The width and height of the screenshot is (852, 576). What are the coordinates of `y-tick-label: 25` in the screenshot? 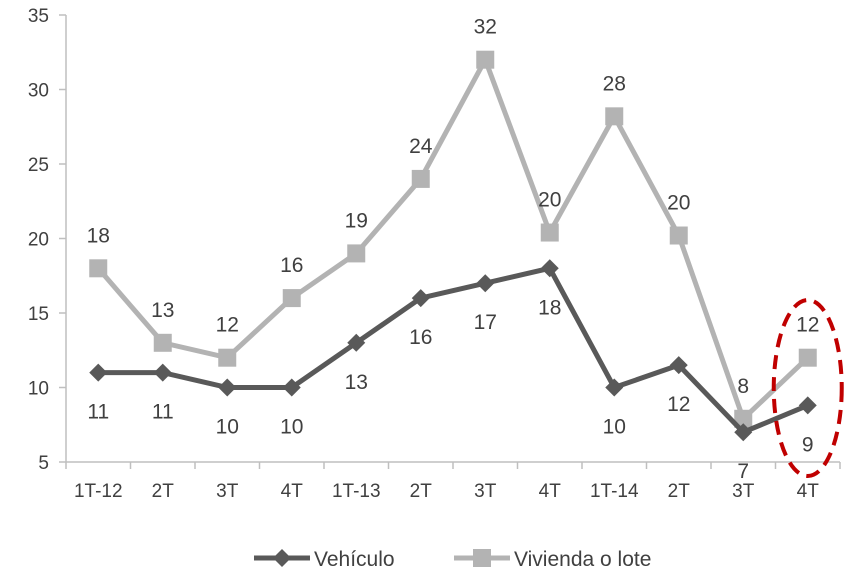 It's located at (38, 165).